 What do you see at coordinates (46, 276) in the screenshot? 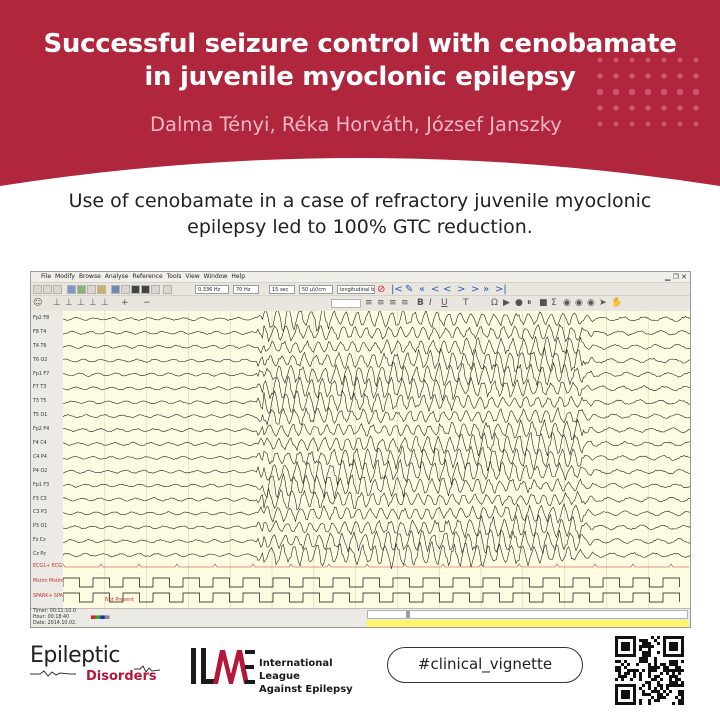
I see `menu-item-file: File` at bounding box center [46, 276].